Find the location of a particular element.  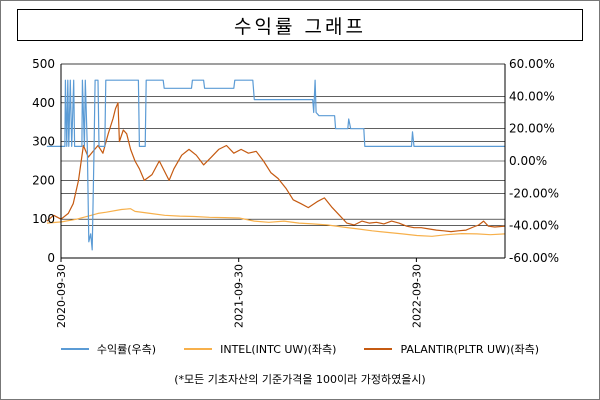

right-tick-label: 60.00% is located at coordinates (532, 64).